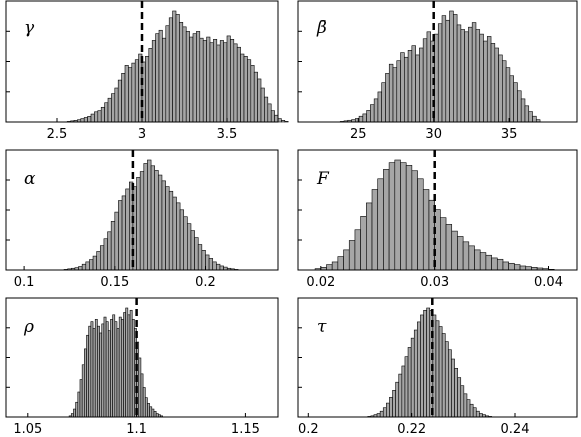 This screenshot has width=581, height=437. Describe the element at coordinates (28, 327) in the screenshot. I see `parameter-label: ρ` at that location.